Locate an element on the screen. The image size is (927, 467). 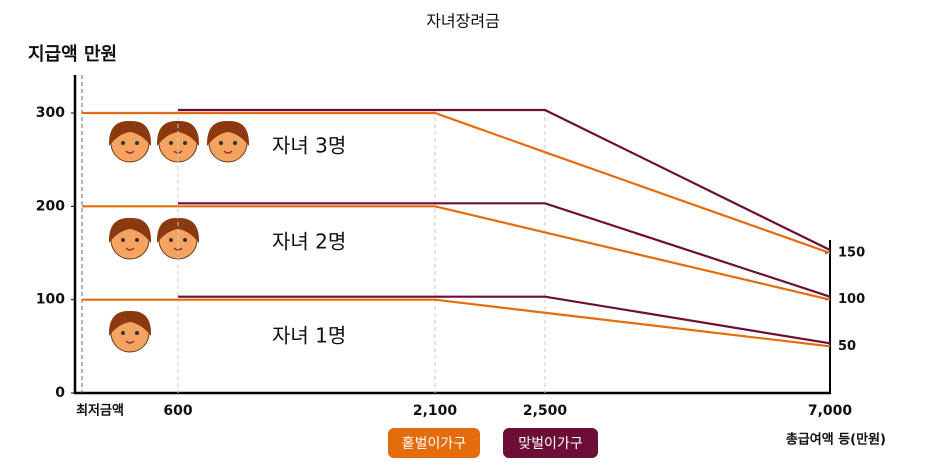
y2-tick-label: 50 is located at coordinates (847, 346).